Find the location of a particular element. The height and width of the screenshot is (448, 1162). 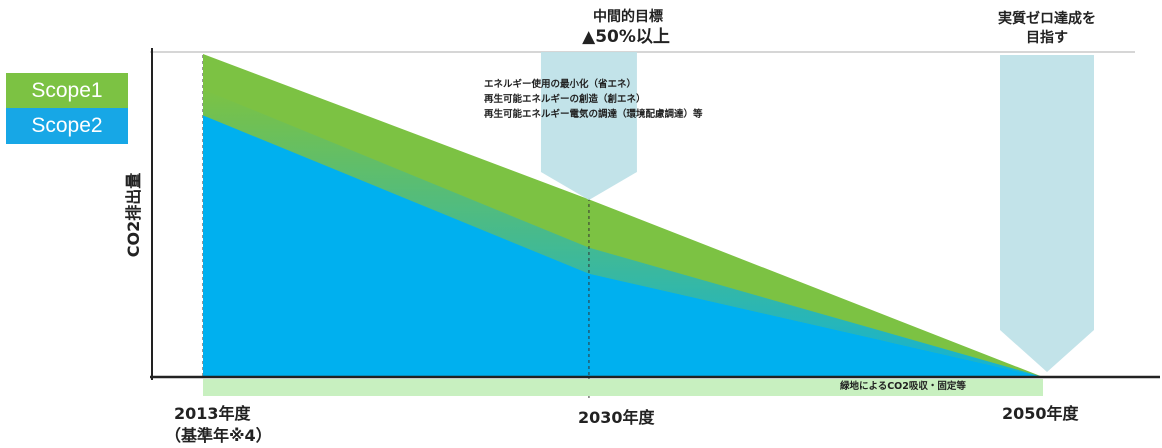

measure-energy-creation: 再生可能エネルギーの創造（創エネ） is located at coordinates (565, 99).